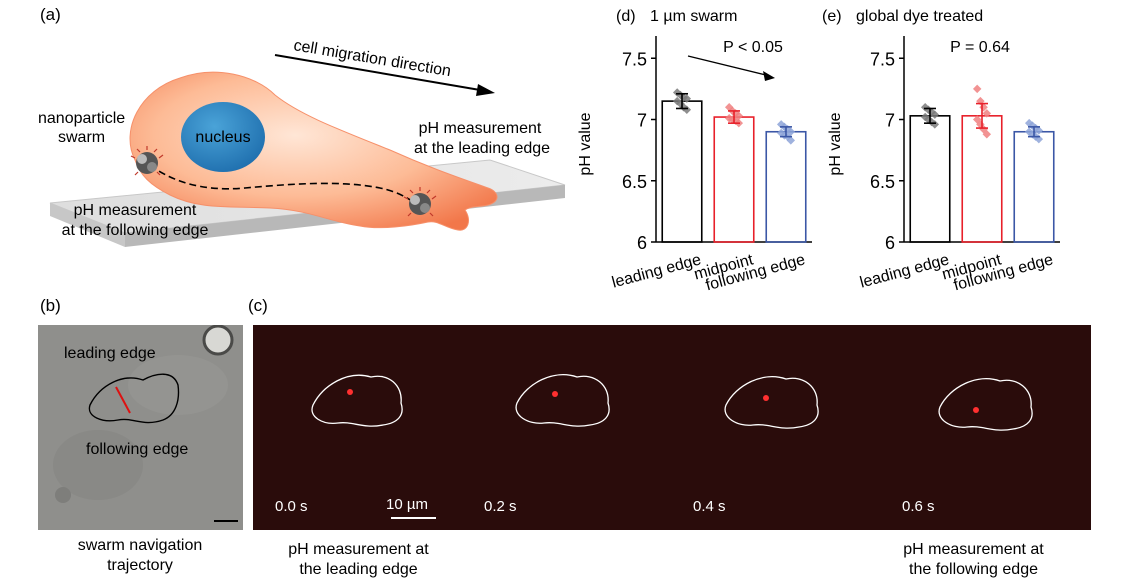 The width and height of the screenshot is (1122, 587). I want to click on chart-title: 1 µm swarm, so click(693, 16).